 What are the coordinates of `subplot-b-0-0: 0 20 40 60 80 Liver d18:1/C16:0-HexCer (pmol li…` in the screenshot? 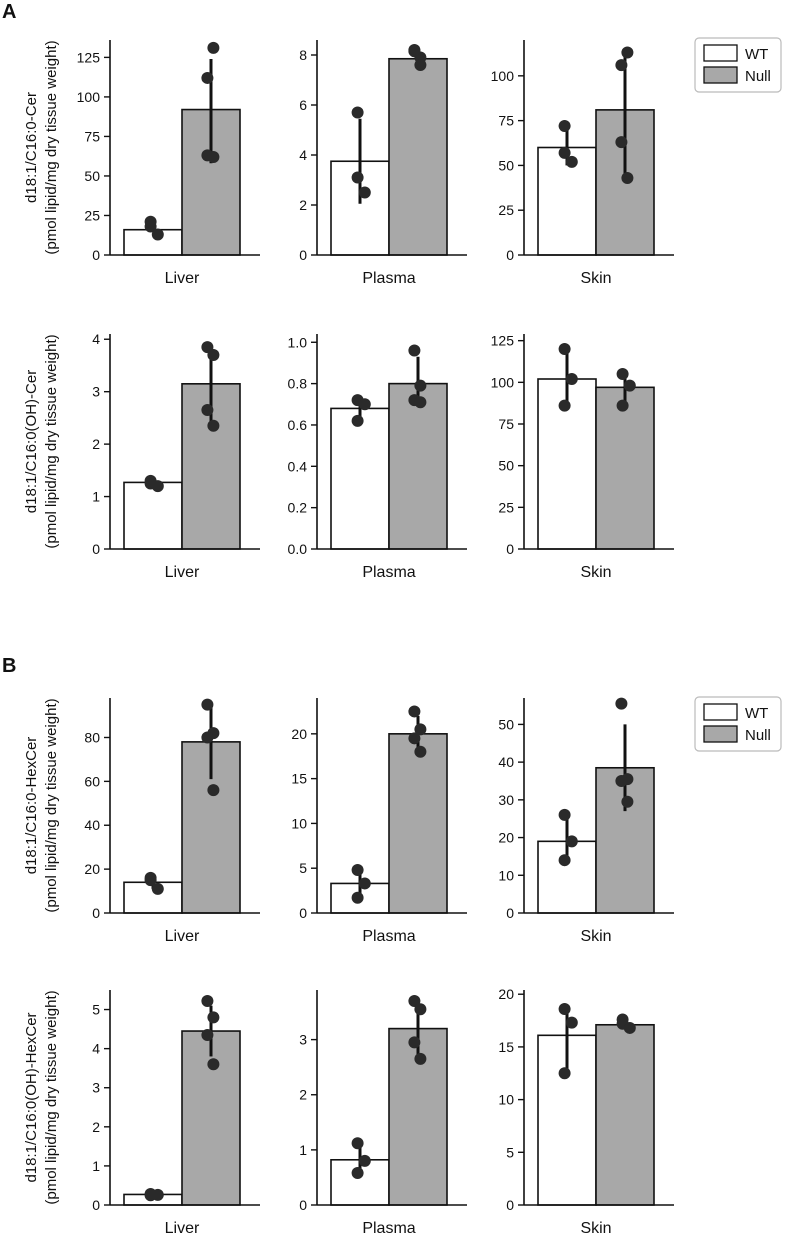 It's located at (141, 821).